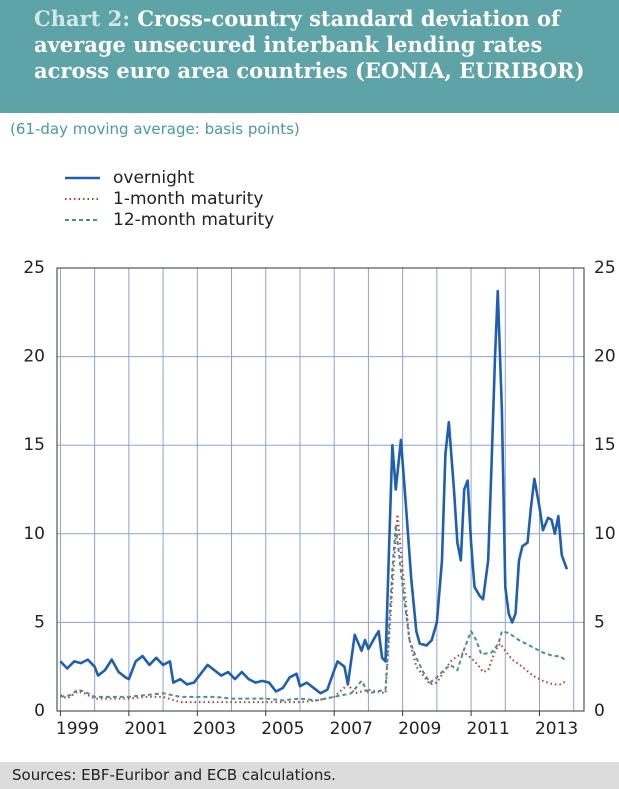 The width and height of the screenshot is (619, 789). Describe the element at coordinates (599, 711) in the screenshot. I see `y2-tick-label: 0` at that location.